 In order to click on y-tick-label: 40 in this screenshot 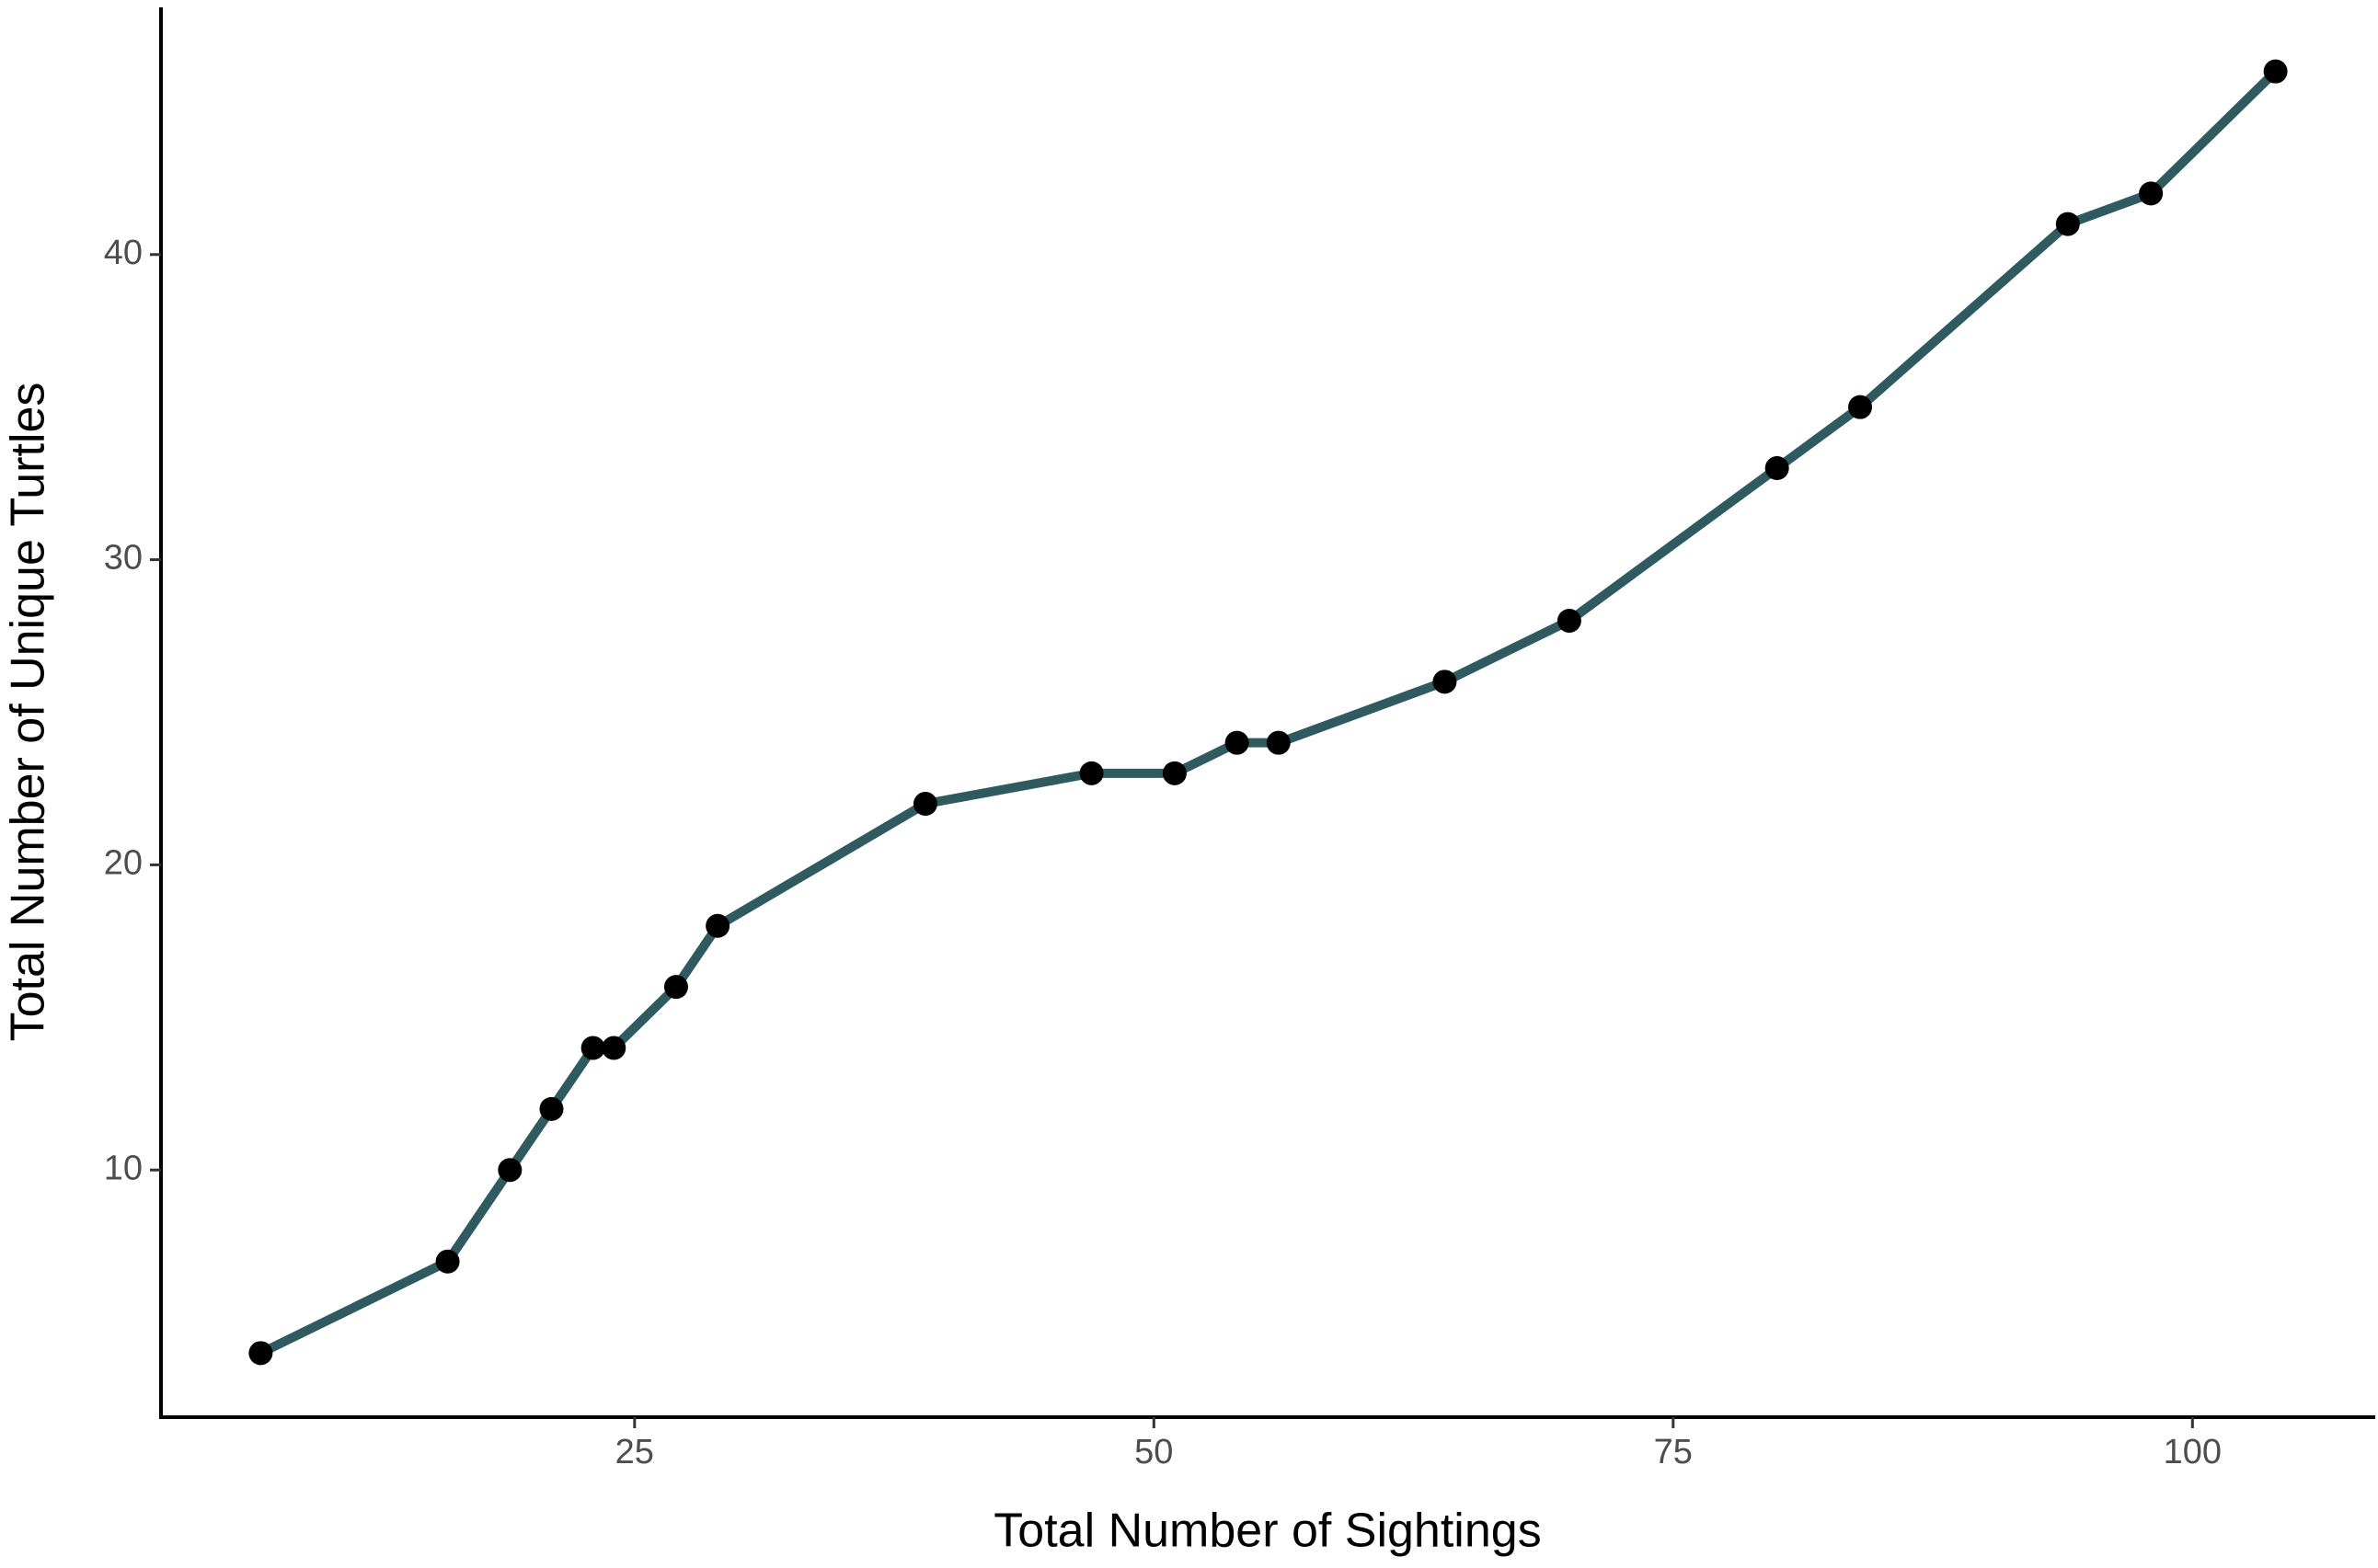, I will do `click(123, 253)`.